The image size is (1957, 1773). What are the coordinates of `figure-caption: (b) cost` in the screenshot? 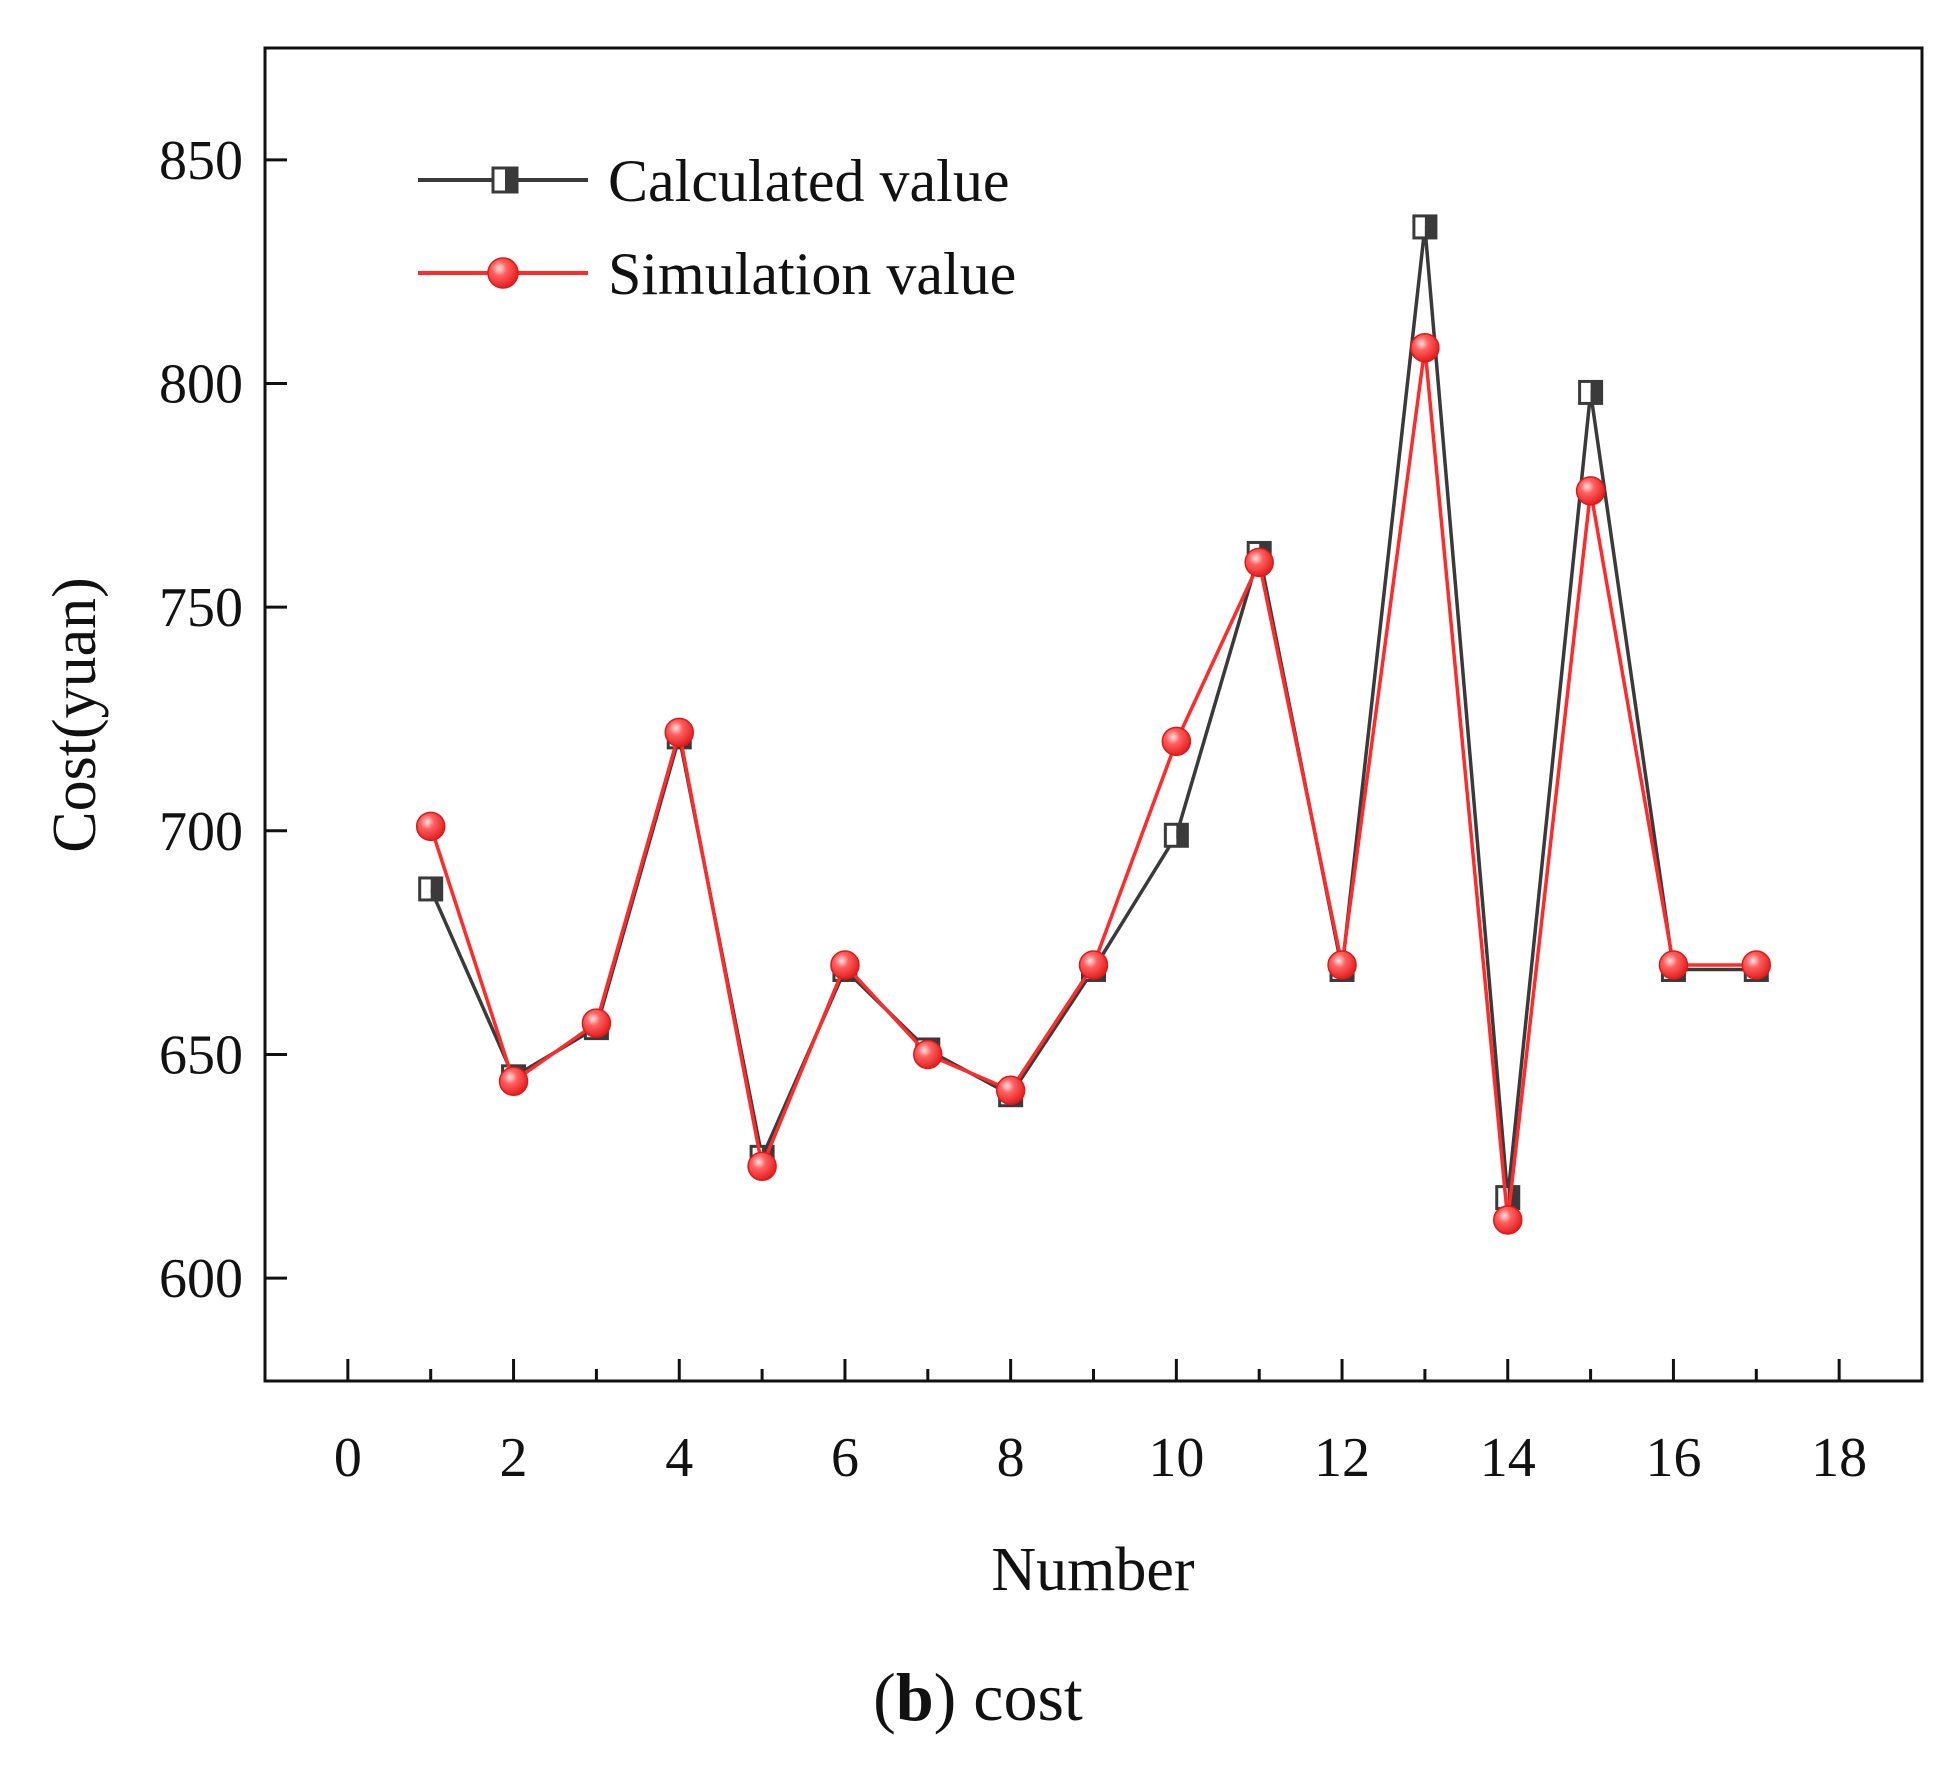 It's located at (978, 1697).